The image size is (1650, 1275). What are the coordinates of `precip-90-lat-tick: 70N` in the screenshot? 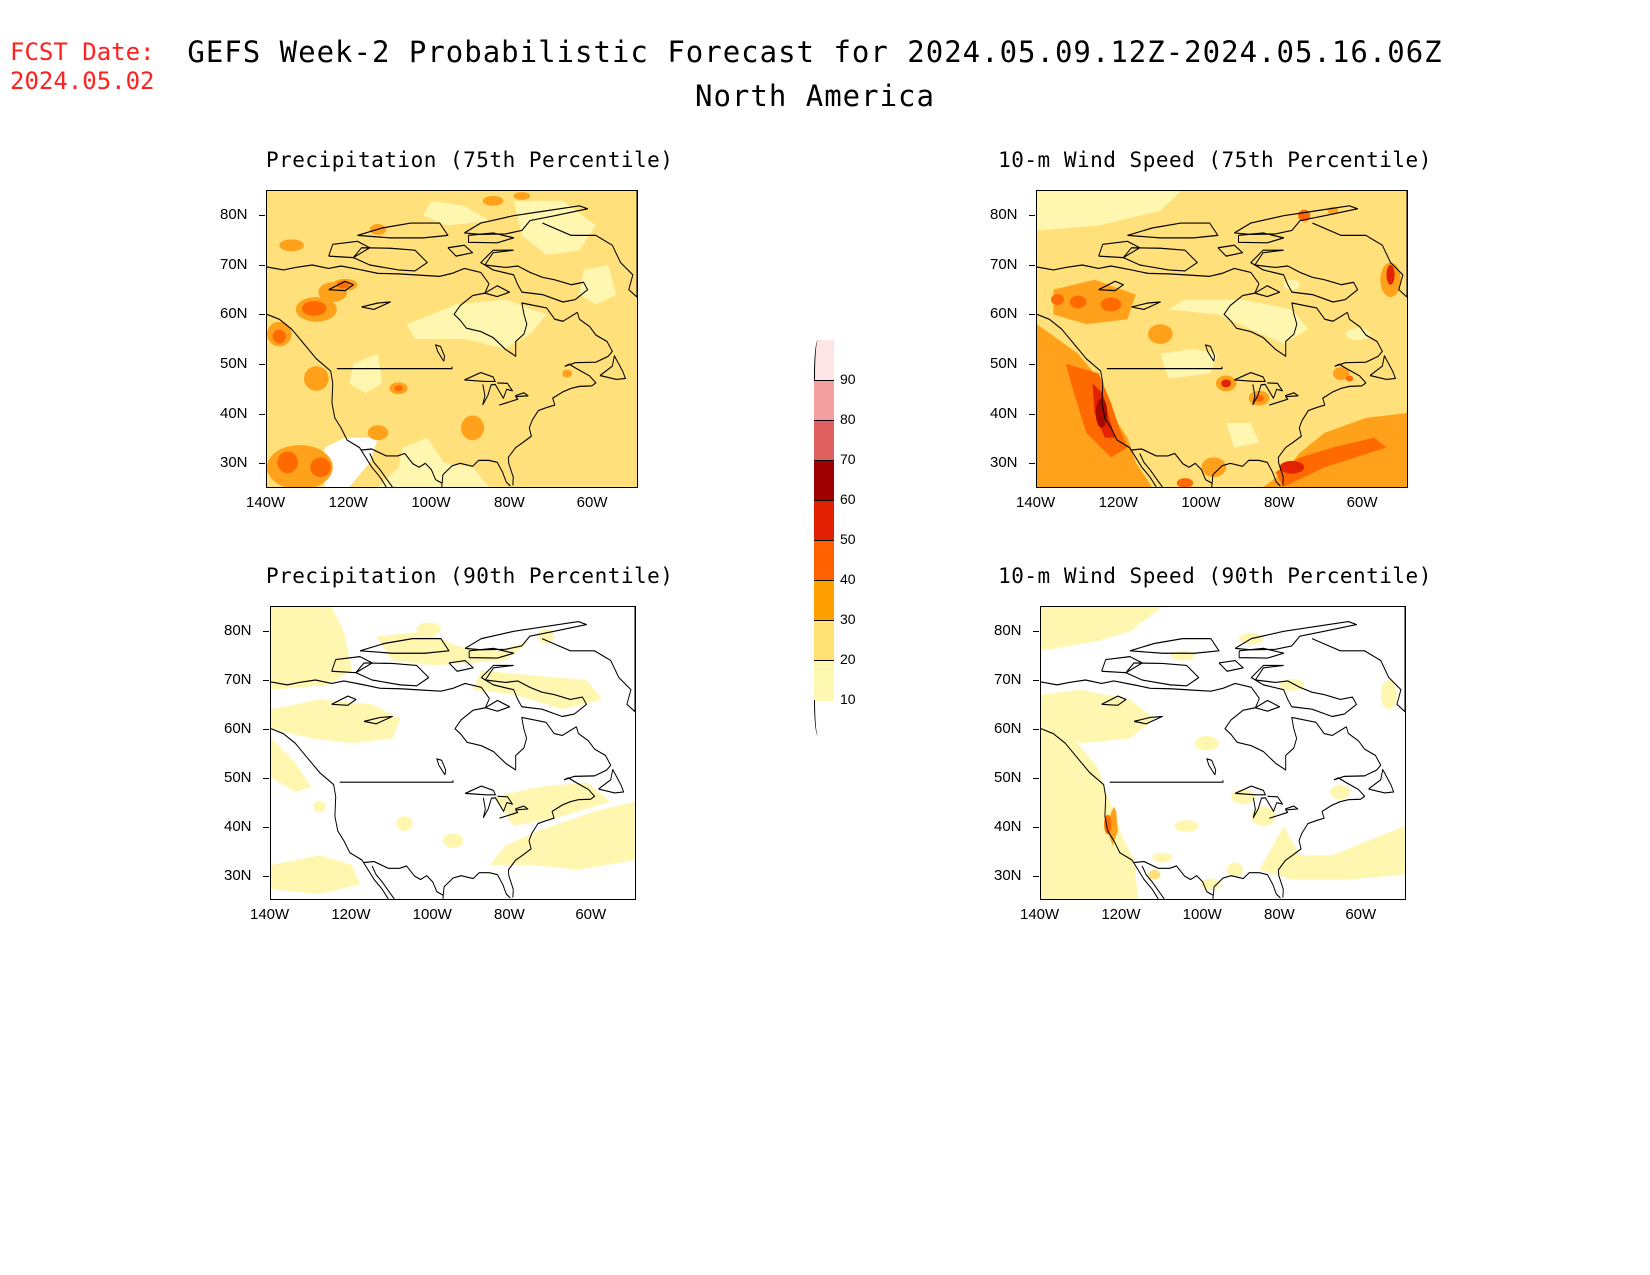 It's located at (238, 679).